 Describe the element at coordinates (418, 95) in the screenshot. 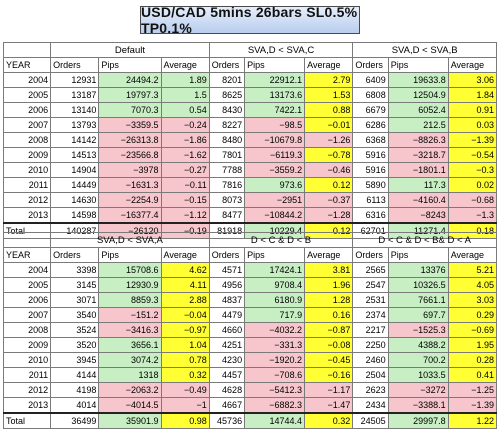

I see `pips-cell: 12504.9` at that location.